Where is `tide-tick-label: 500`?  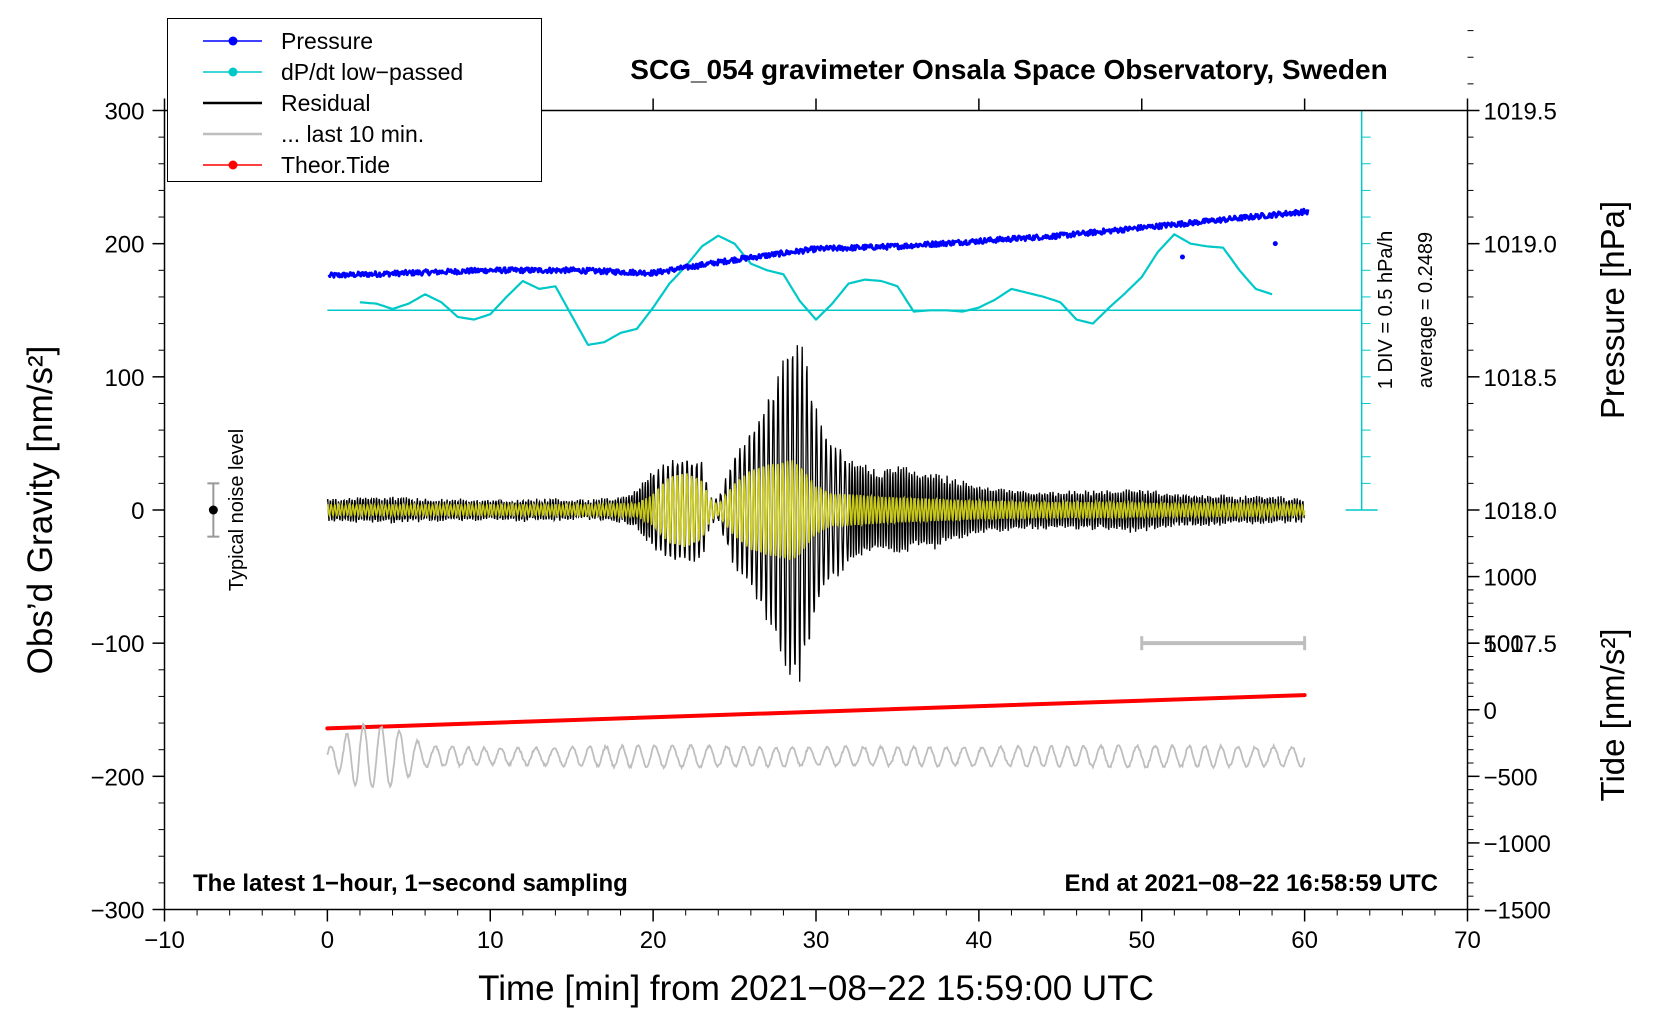 tide-tick-label: 500 is located at coordinates (1504, 644).